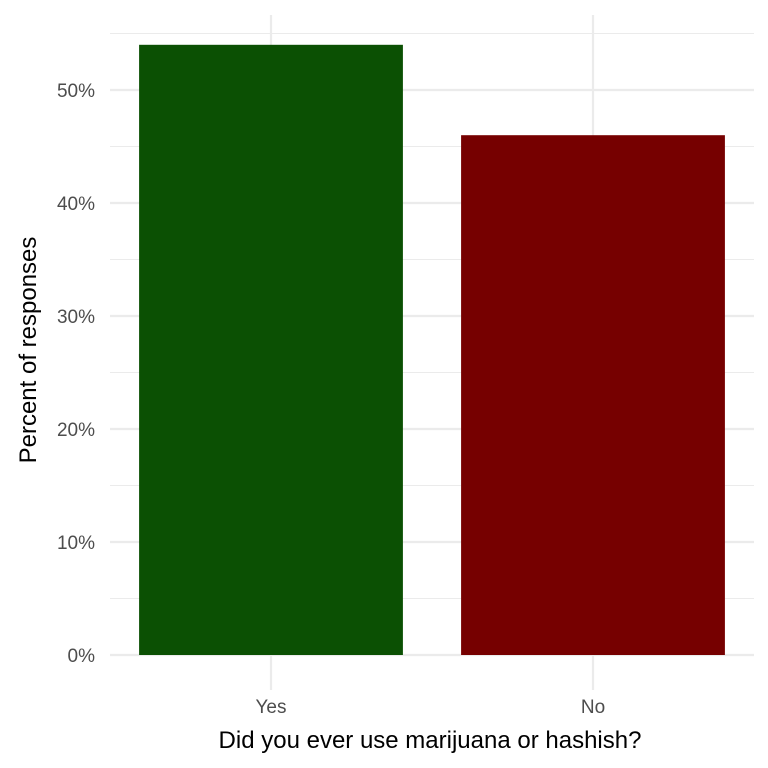 The width and height of the screenshot is (768, 768). Describe the element at coordinates (76, 204) in the screenshot. I see `y-tick-label: 40%` at that location.